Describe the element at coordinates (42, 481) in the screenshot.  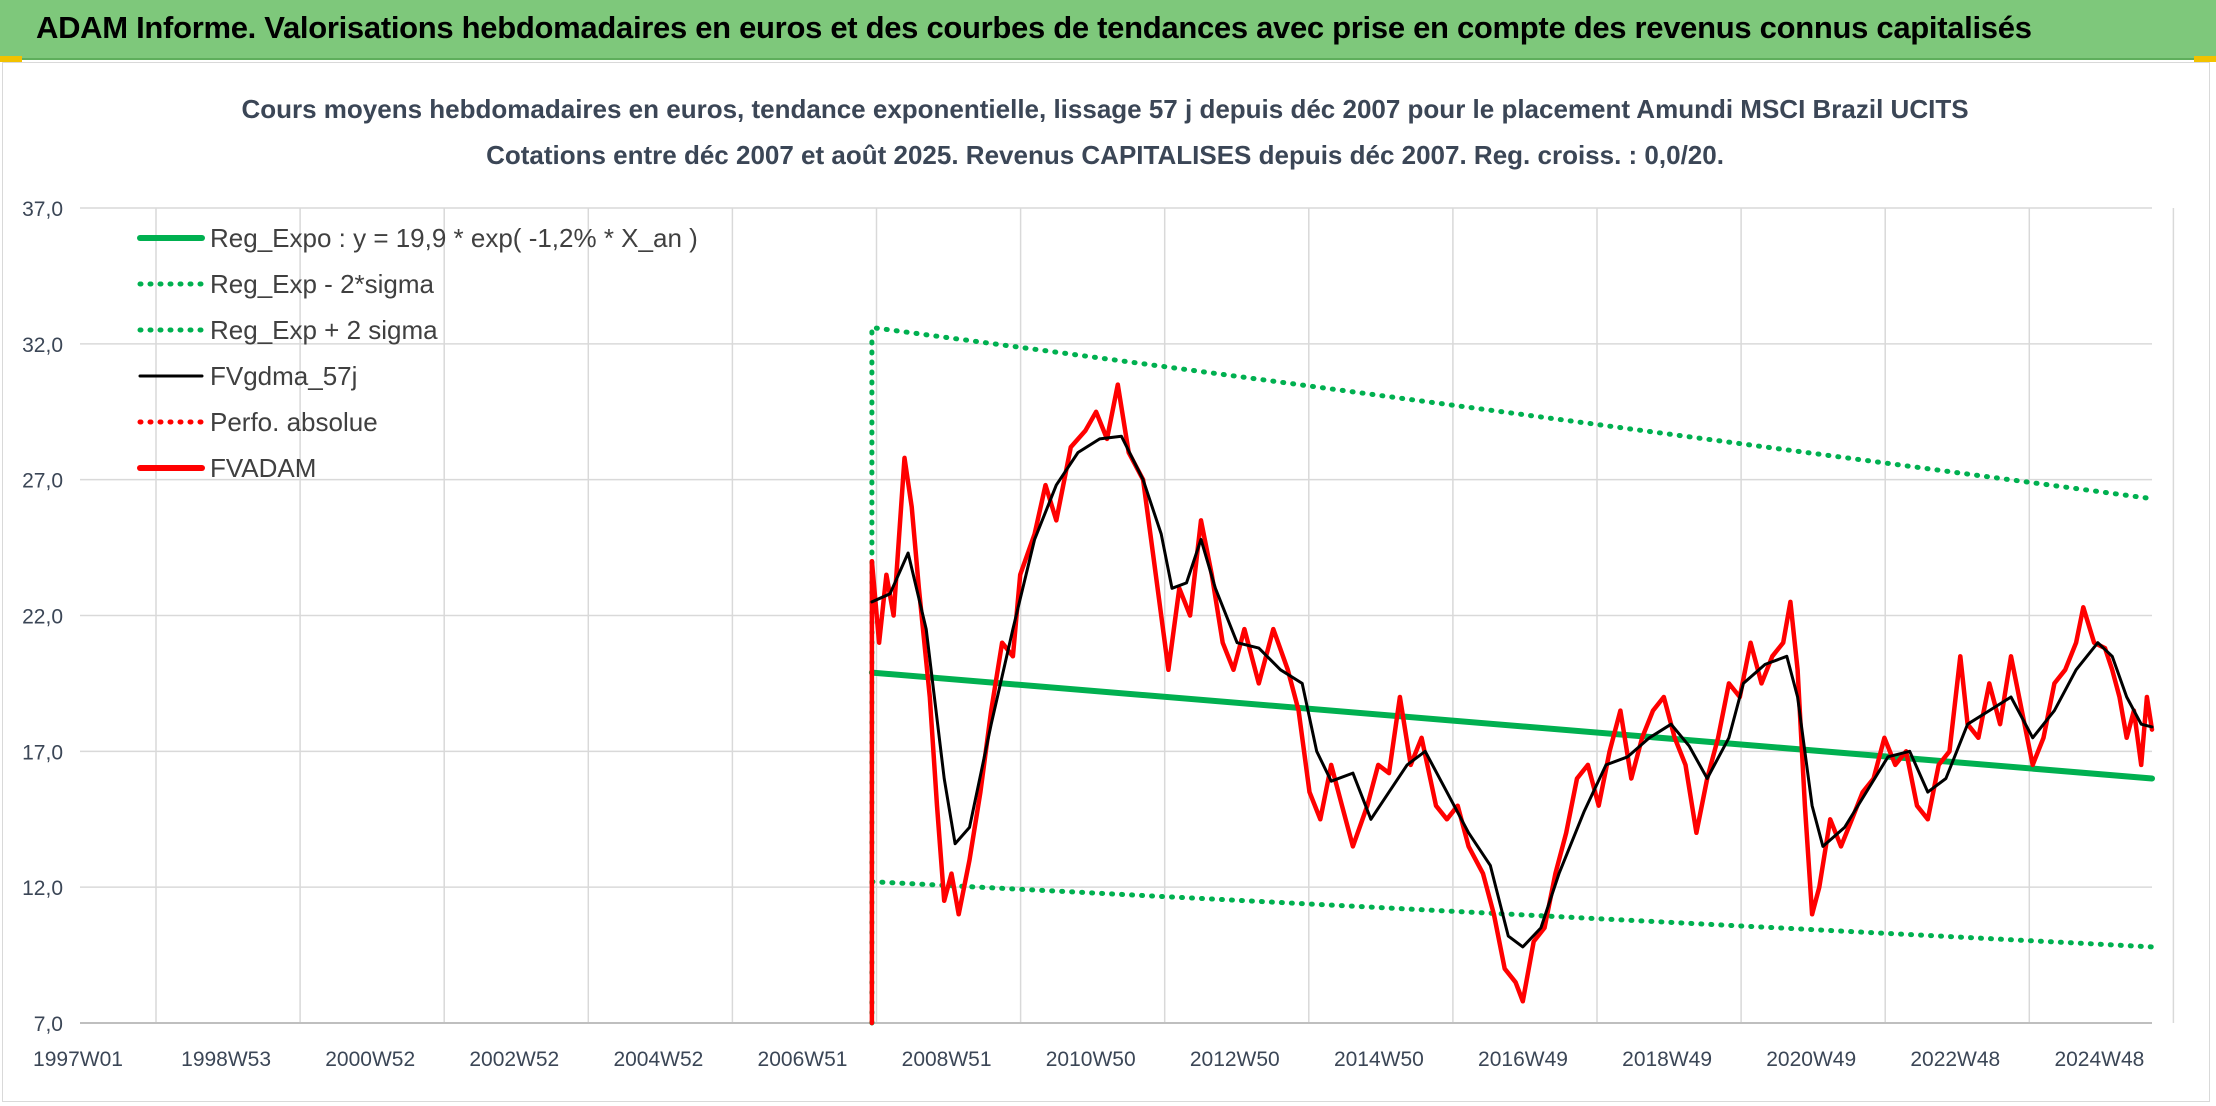
I see `y-tick-label: 27,0` at that location.